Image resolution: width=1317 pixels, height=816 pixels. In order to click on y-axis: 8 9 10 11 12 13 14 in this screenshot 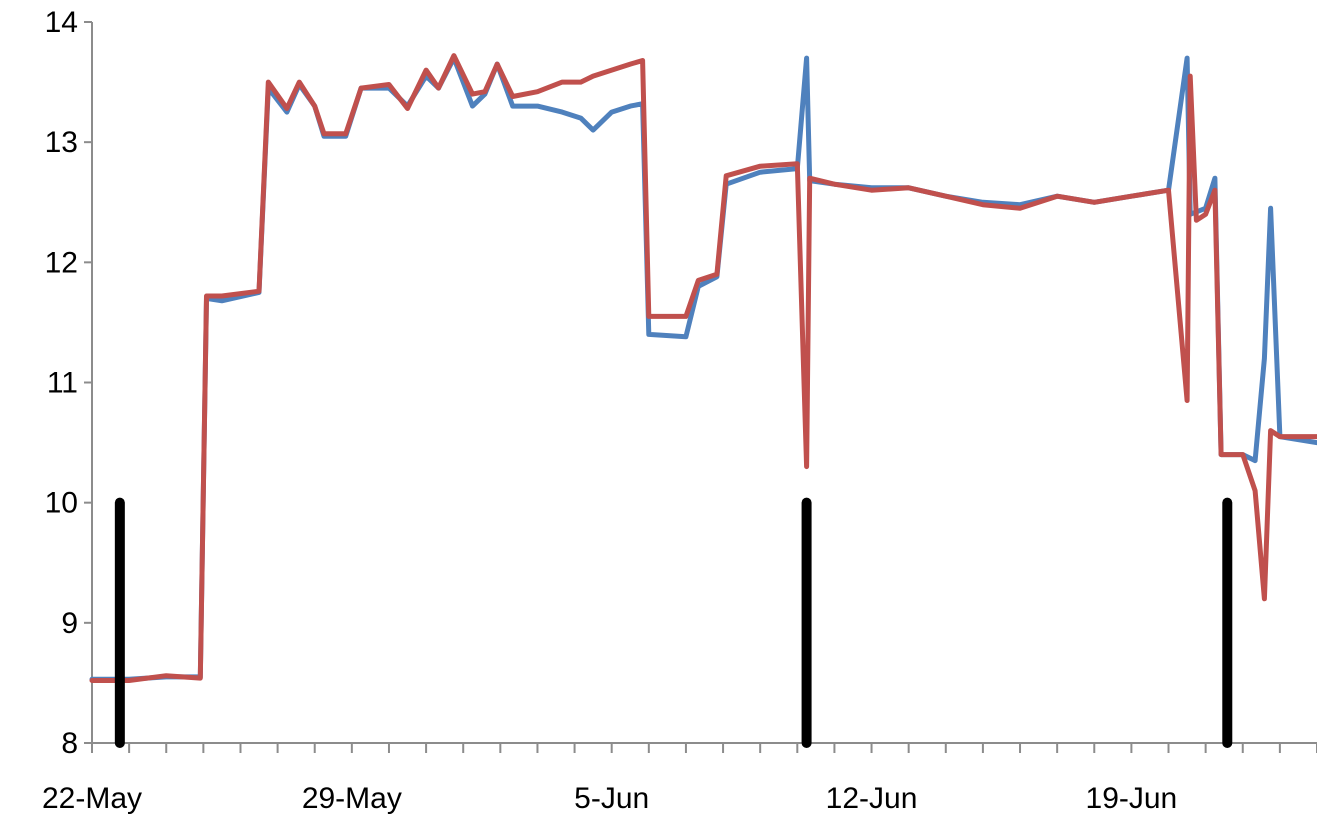, I will do `click(69, 383)`.